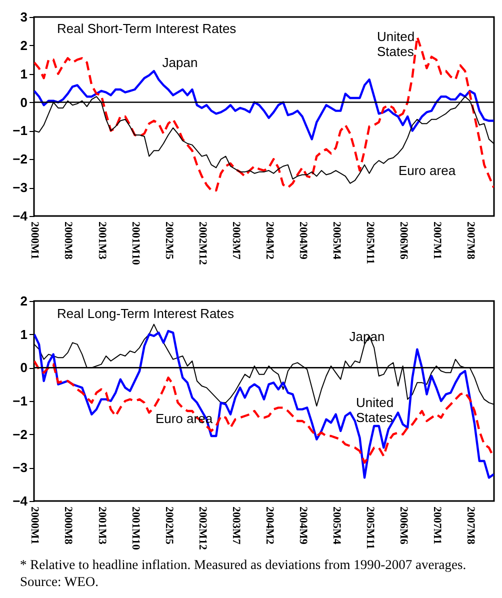 This screenshot has width=502, height=598. What do you see at coordinates (147, 28) in the screenshot?
I see `chart-title: Real Short-Term Interest Rates` at bounding box center [147, 28].